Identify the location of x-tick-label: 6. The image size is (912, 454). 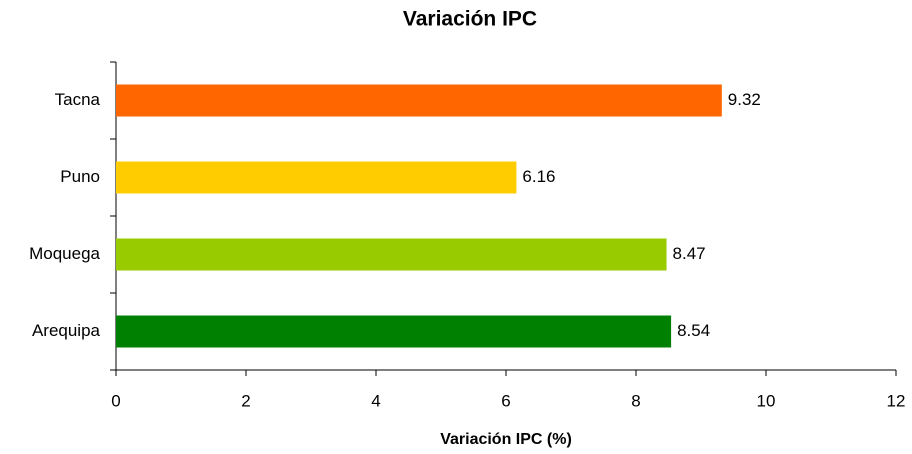
(505, 400).